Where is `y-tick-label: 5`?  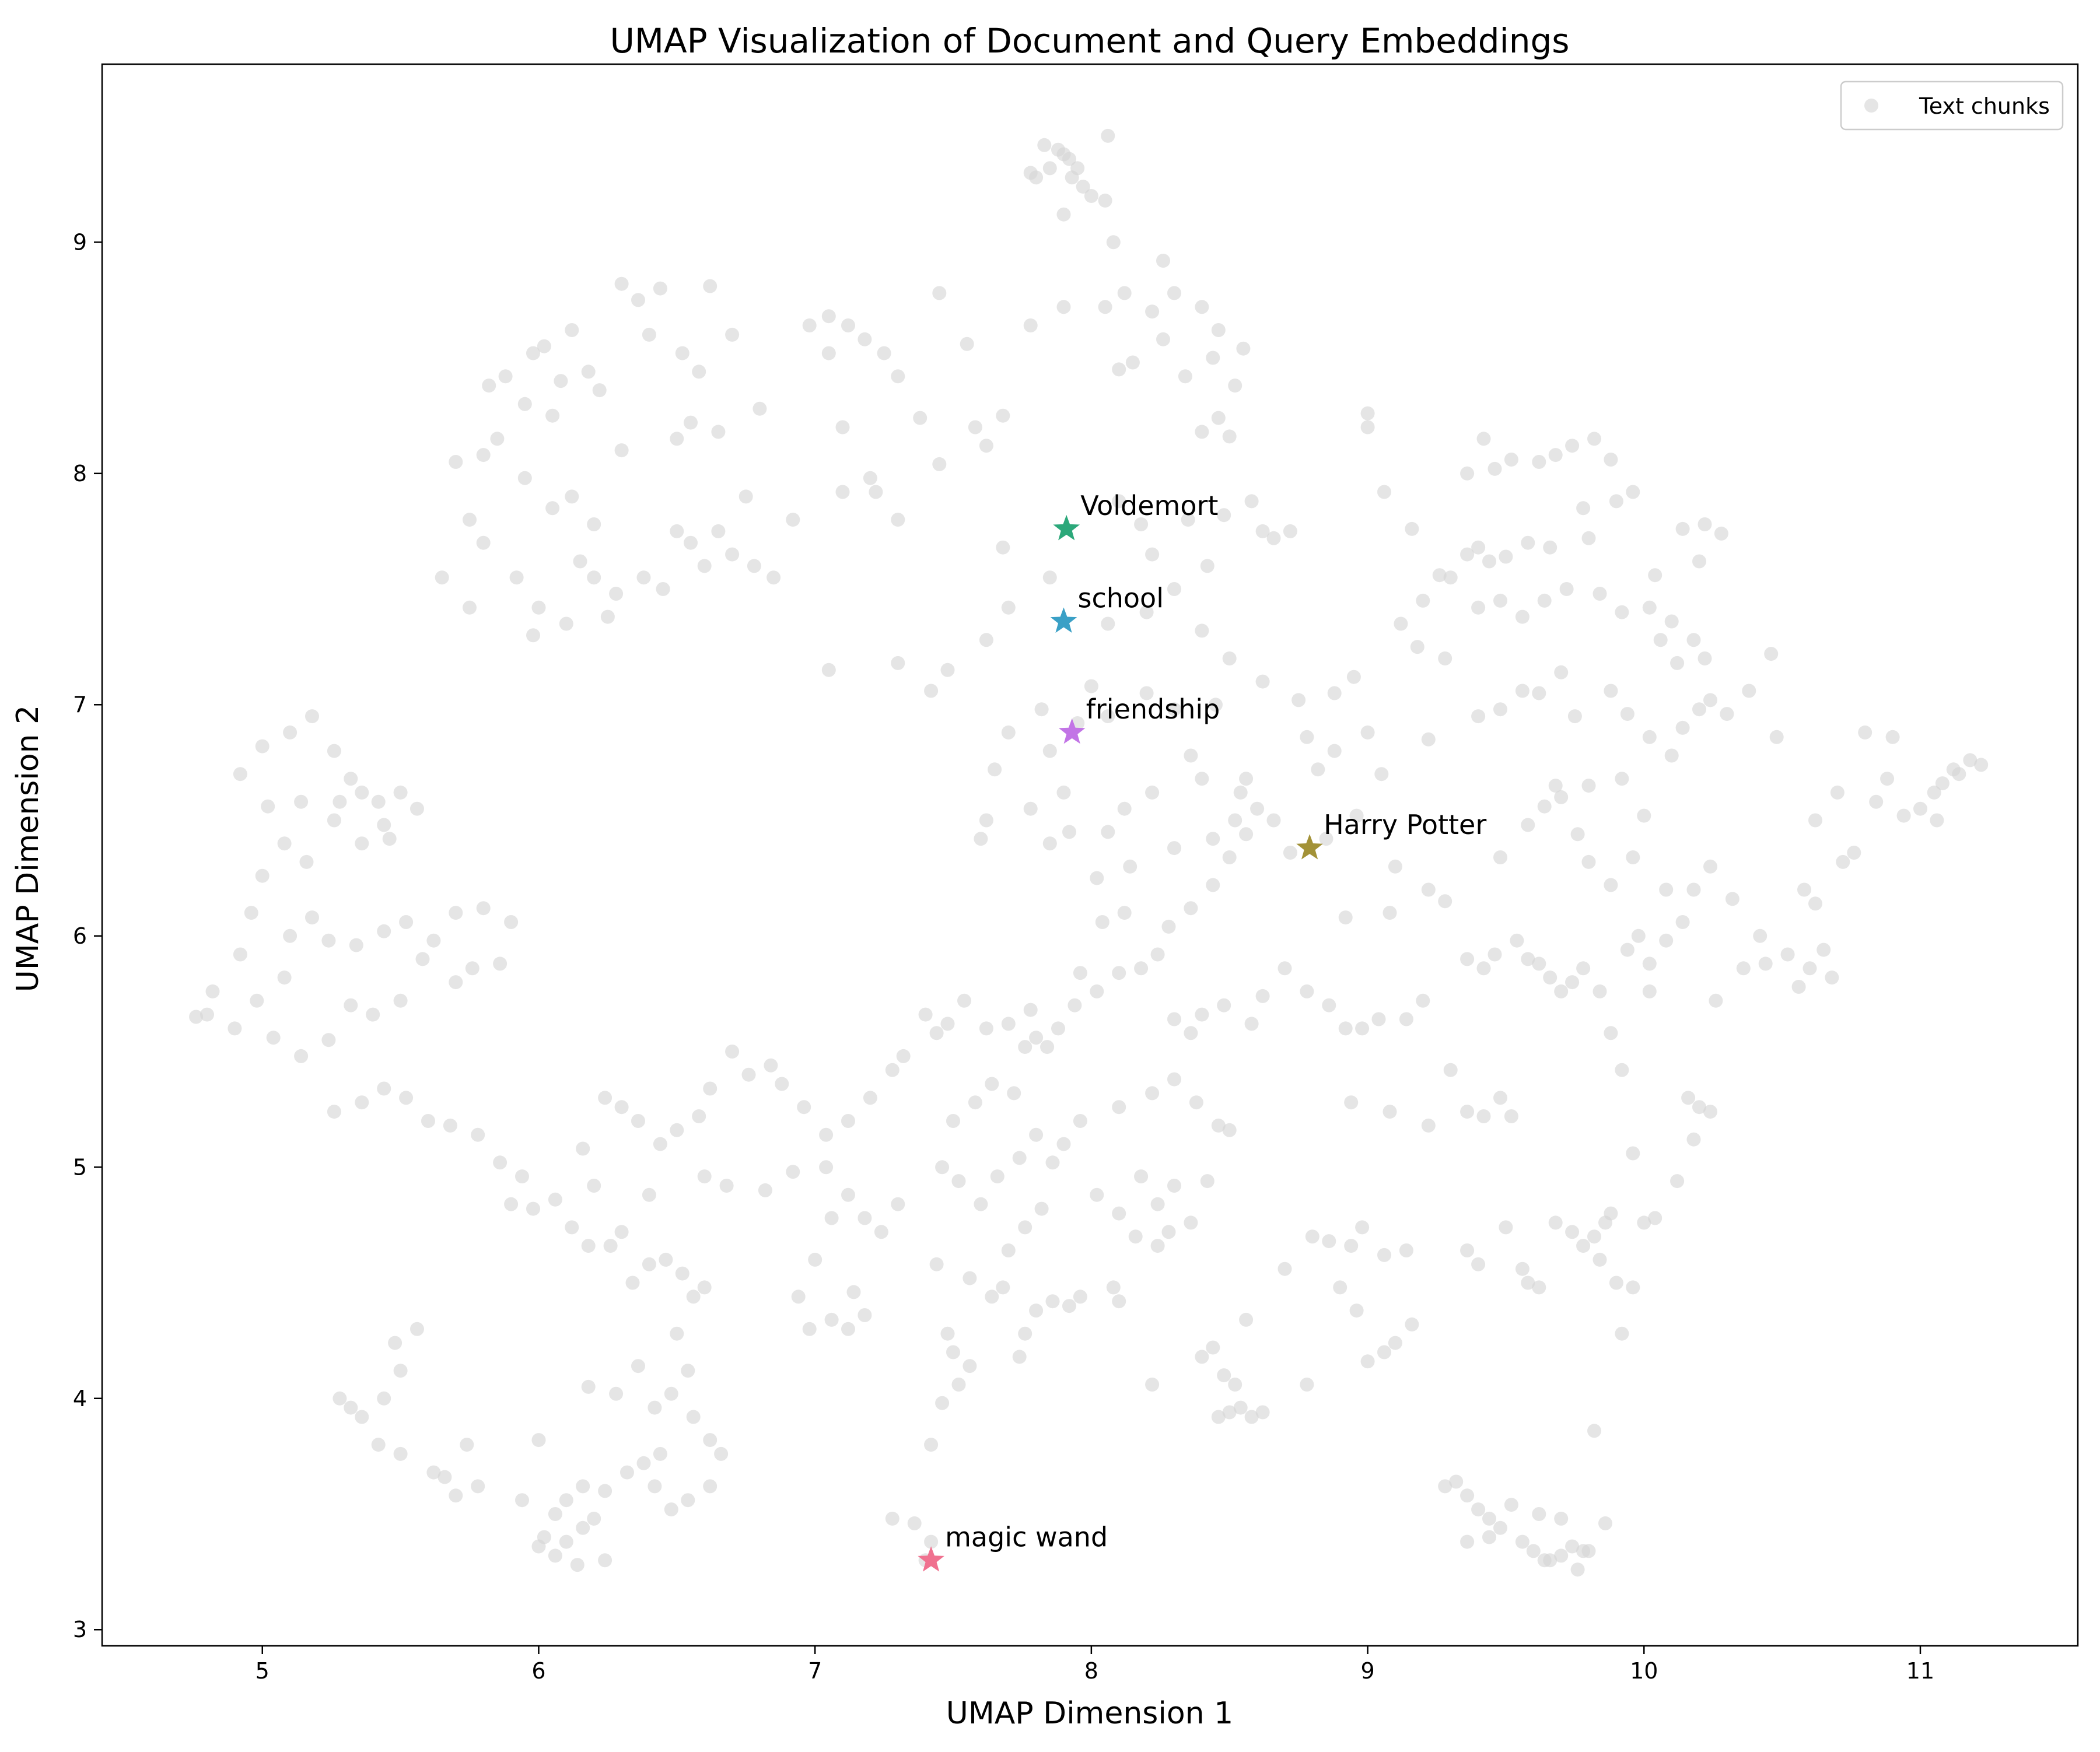 y-tick-label: 5 is located at coordinates (80, 1167).